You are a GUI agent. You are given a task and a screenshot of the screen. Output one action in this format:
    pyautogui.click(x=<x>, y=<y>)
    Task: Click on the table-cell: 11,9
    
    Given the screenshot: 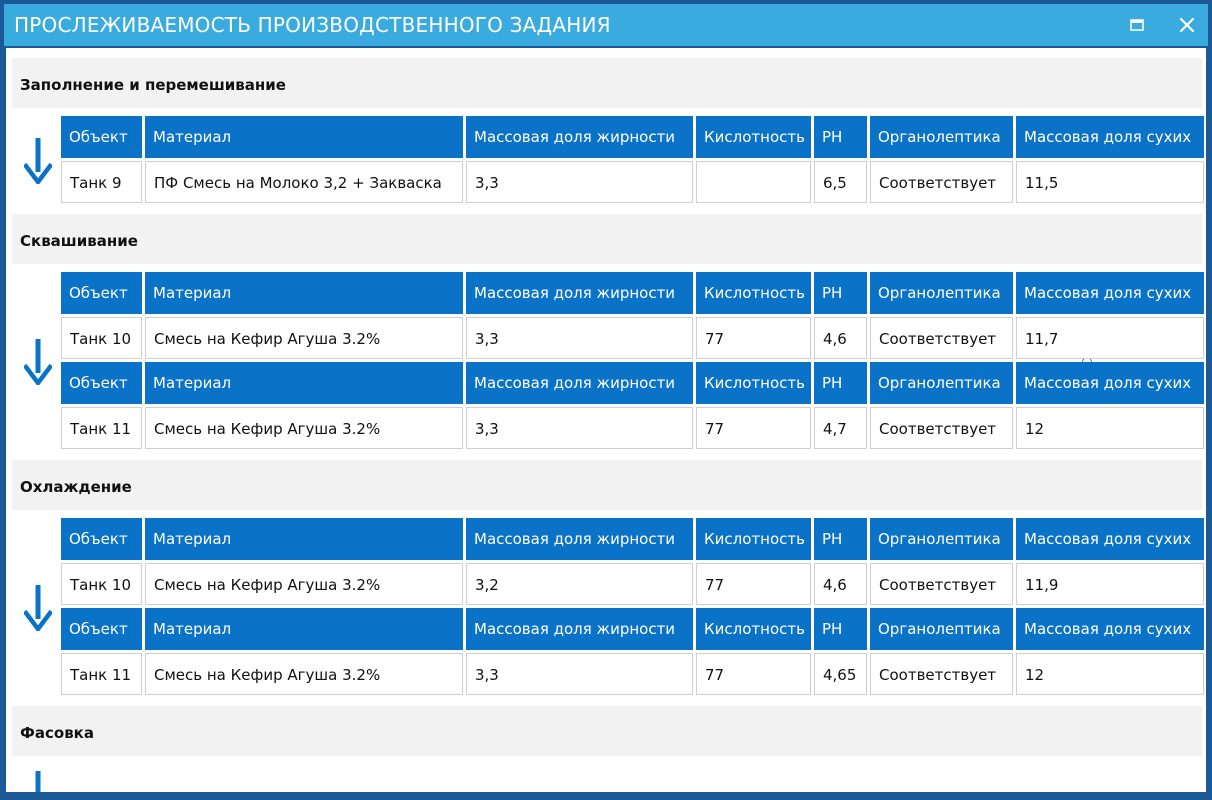 What is the action you would take?
    pyautogui.click(x=1110, y=584)
    